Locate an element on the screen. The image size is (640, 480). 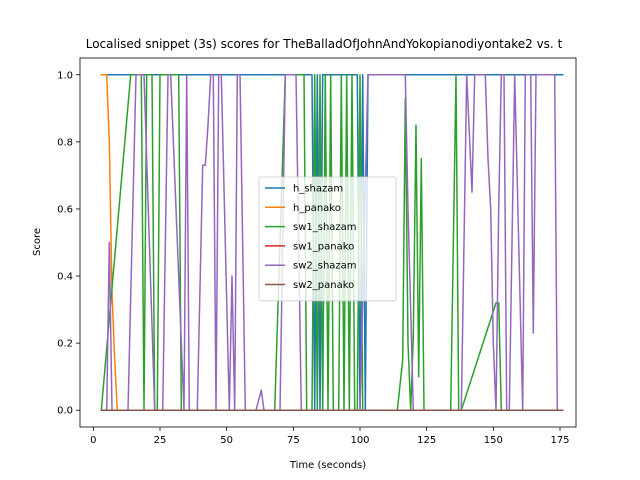
legend-label: sw2_shazam is located at coordinates (325, 266).